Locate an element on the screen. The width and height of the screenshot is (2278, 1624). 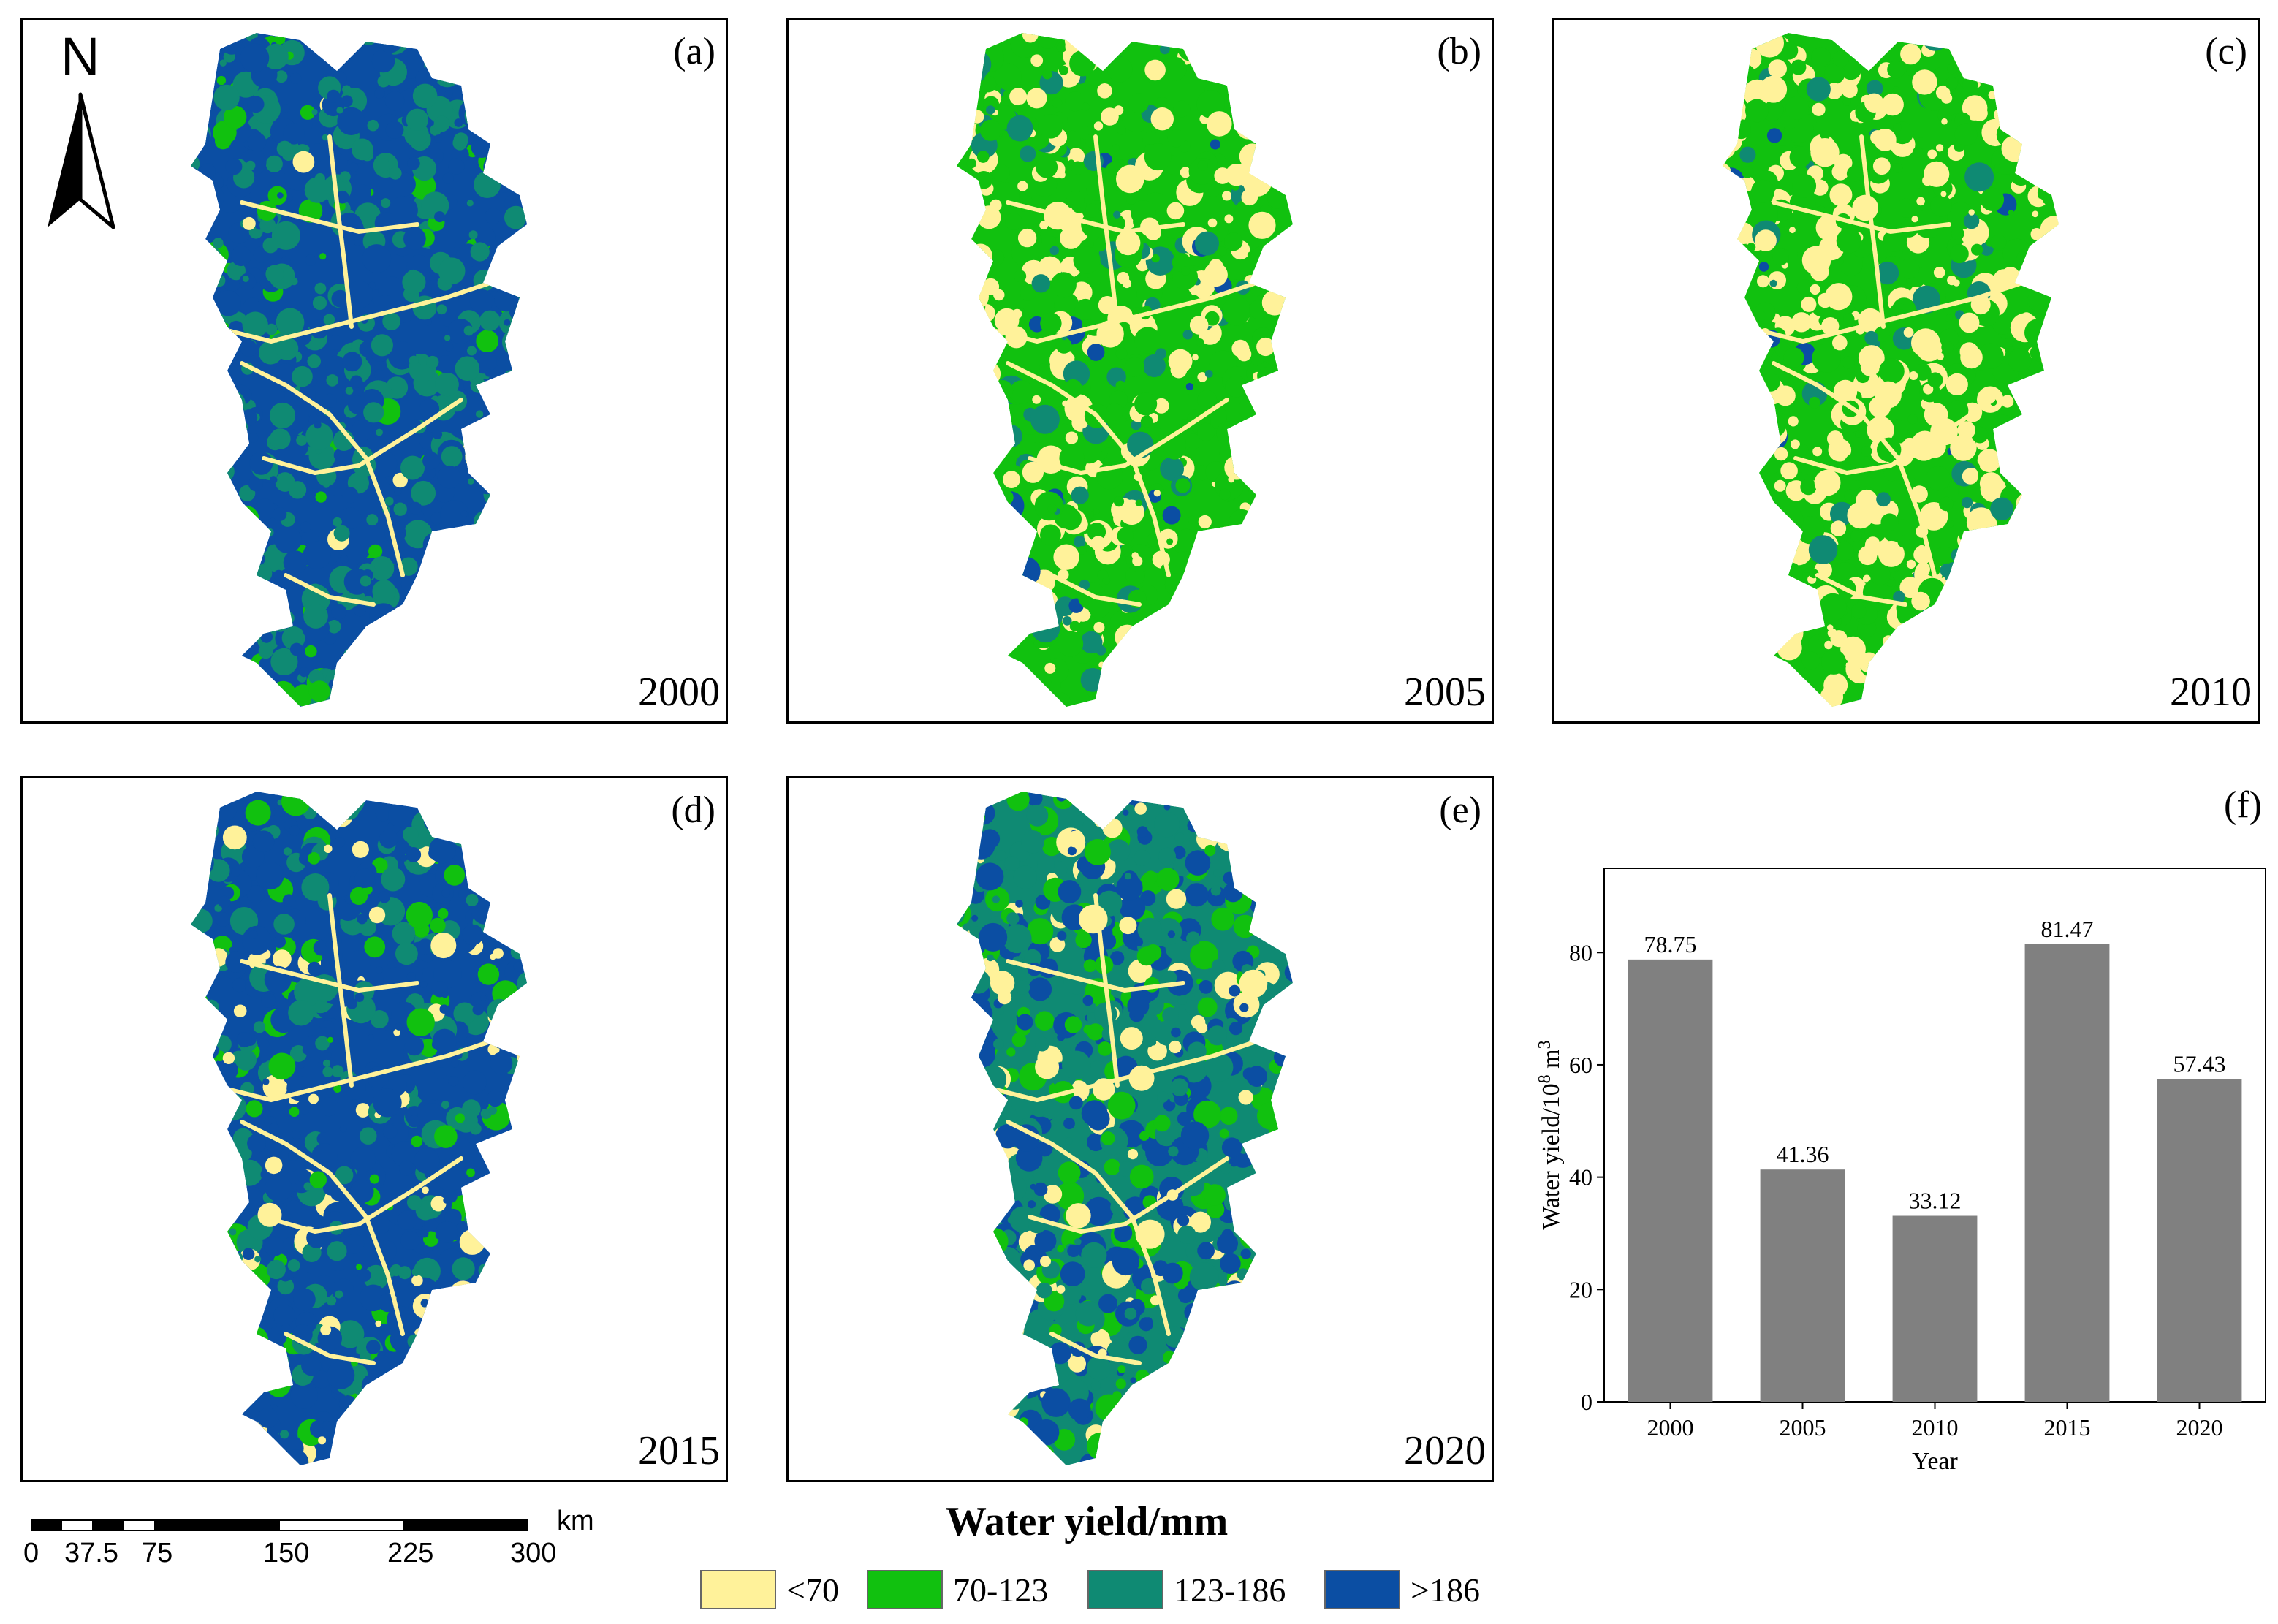
map-panel-a: (a) 2000 N is located at coordinates (374, 371).